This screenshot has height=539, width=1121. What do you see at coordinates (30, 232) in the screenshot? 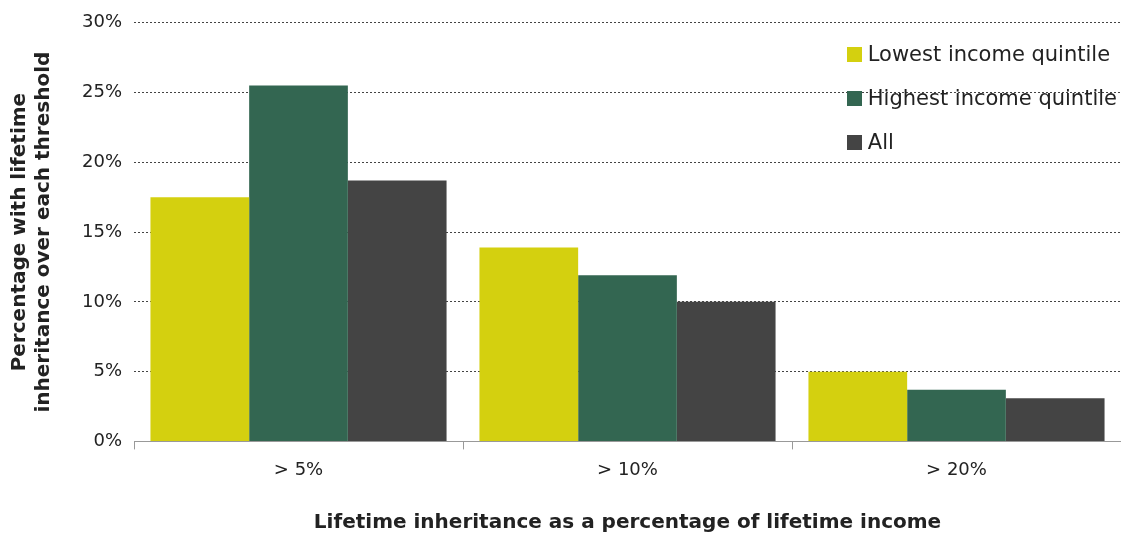
I see `y-axis-title: Percentage with lifetime inheritance over each threshold` at bounding box center [30, 232].